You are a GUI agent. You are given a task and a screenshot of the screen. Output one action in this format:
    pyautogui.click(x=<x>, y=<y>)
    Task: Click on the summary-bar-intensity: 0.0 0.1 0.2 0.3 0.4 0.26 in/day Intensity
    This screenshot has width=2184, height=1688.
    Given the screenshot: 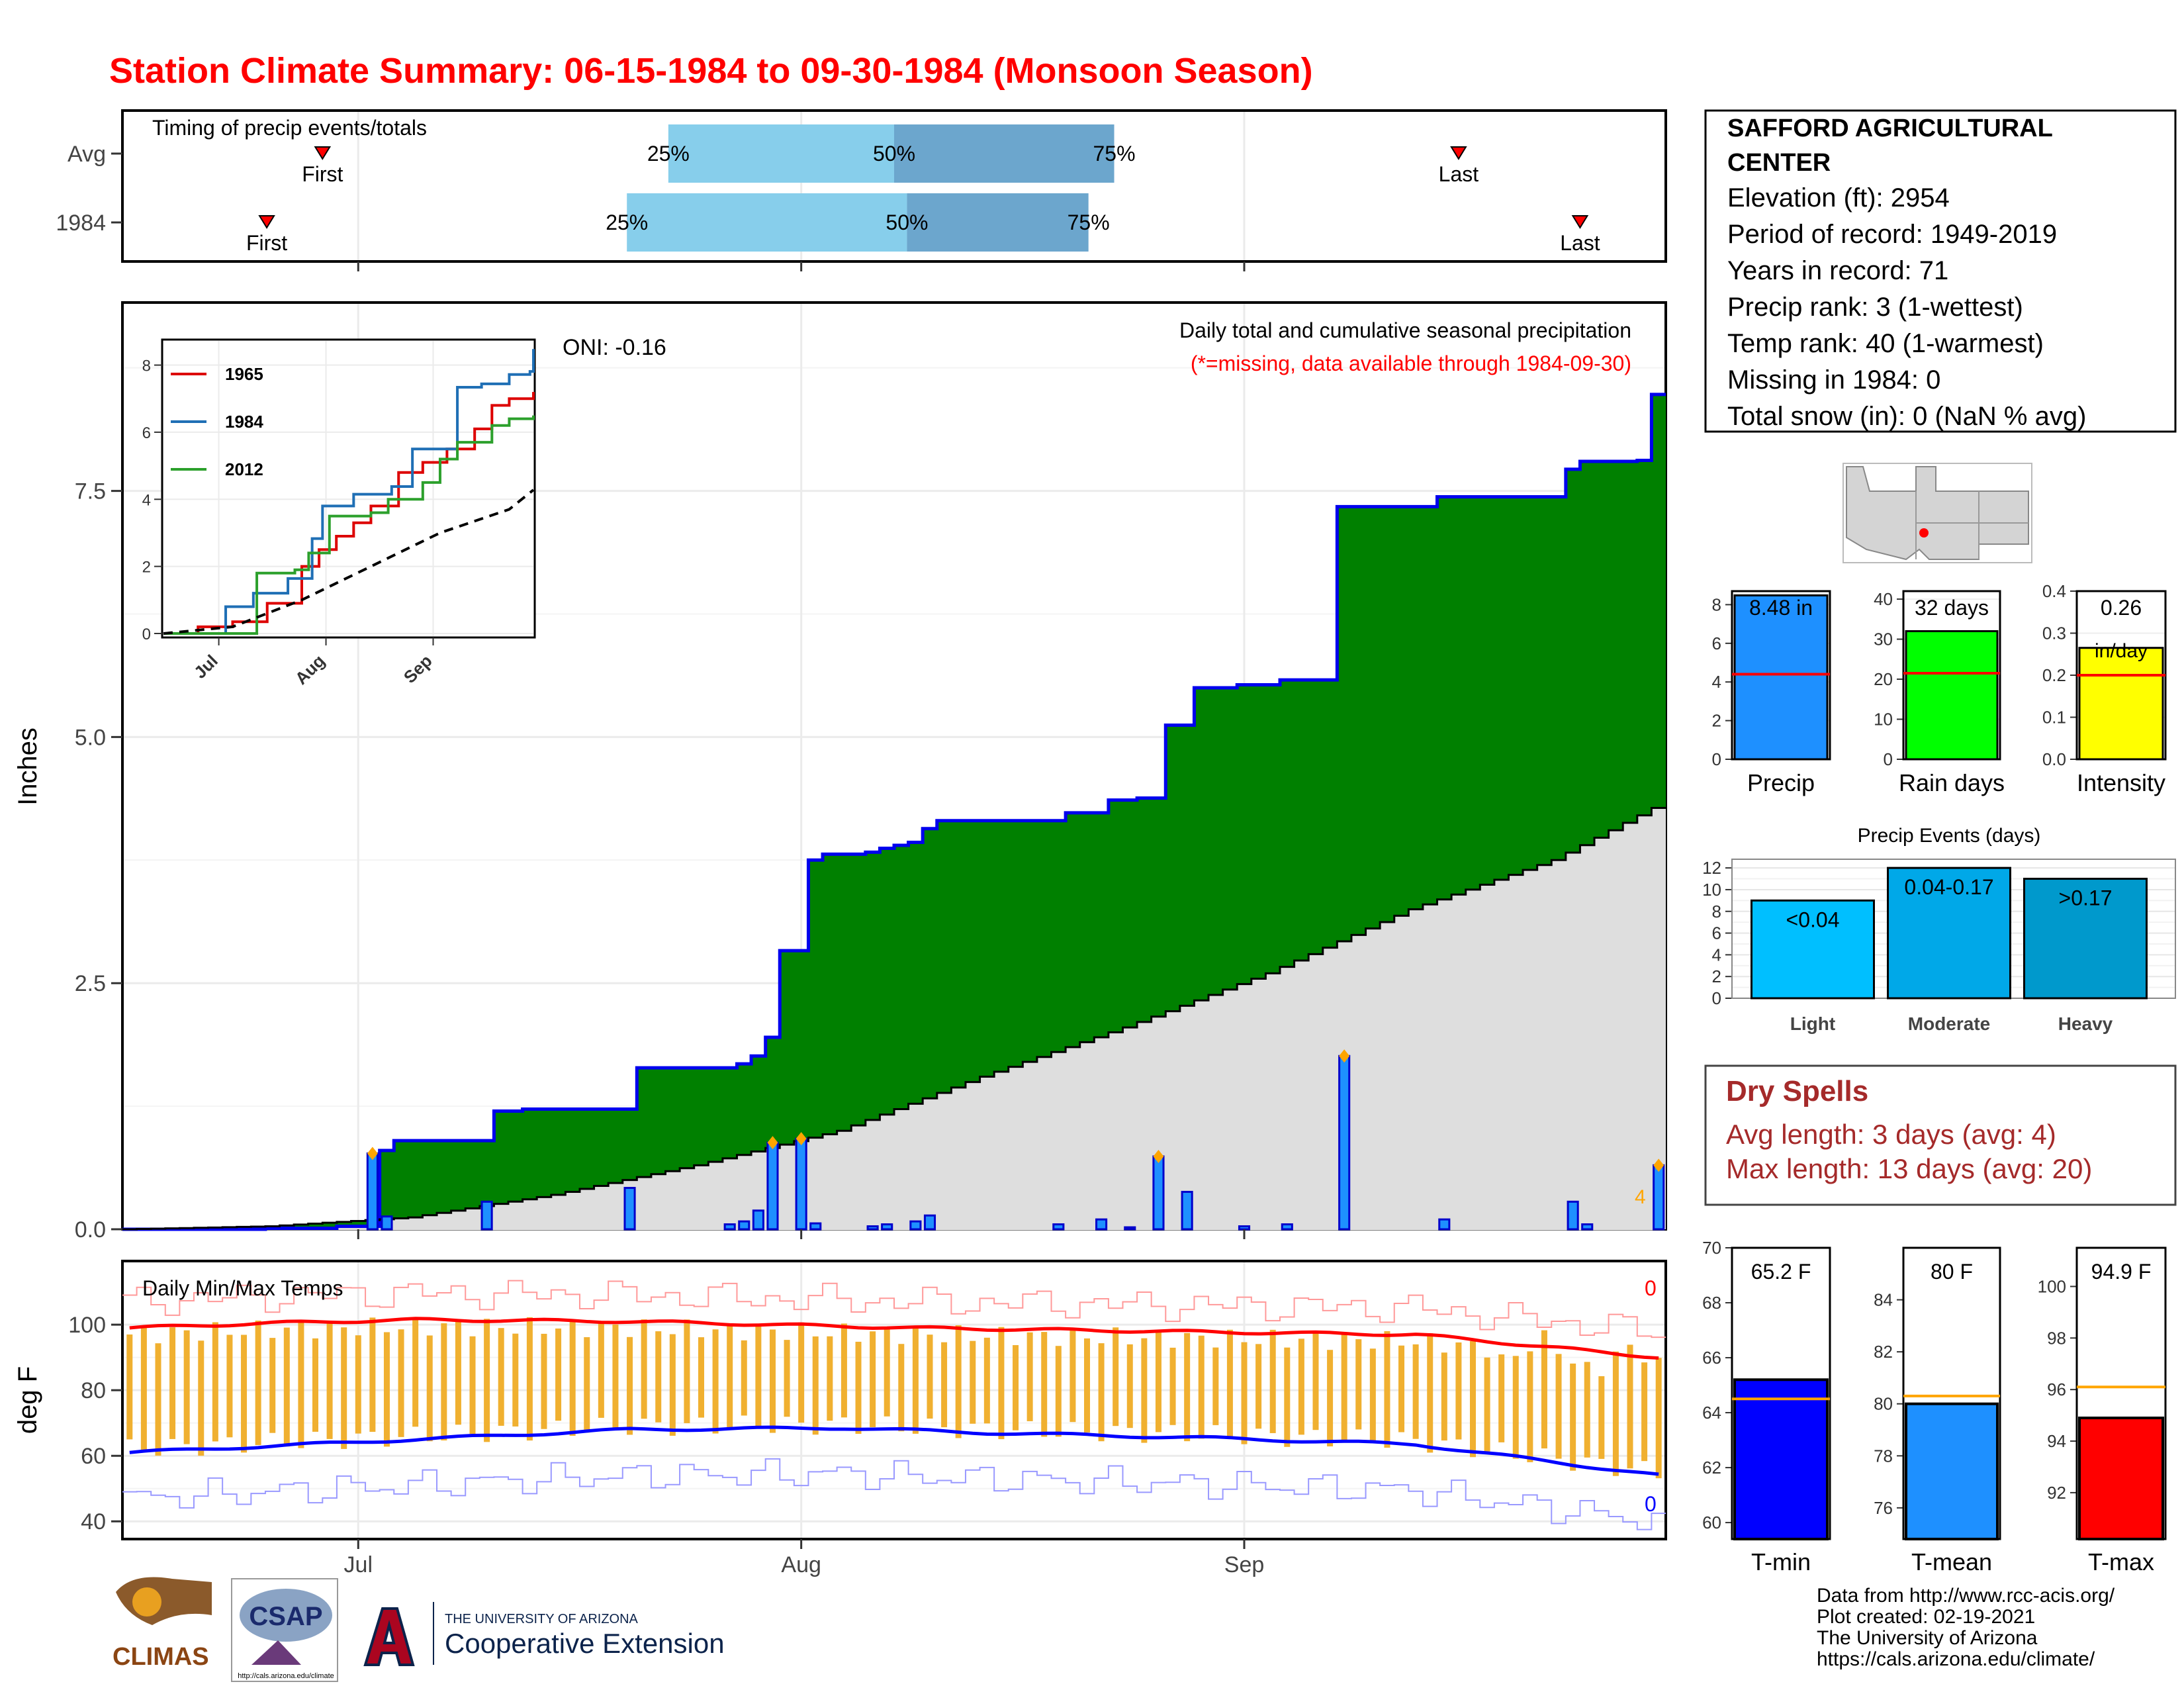 What is the action you would take?
    pyautogui.click(x=2104, y=688)
    